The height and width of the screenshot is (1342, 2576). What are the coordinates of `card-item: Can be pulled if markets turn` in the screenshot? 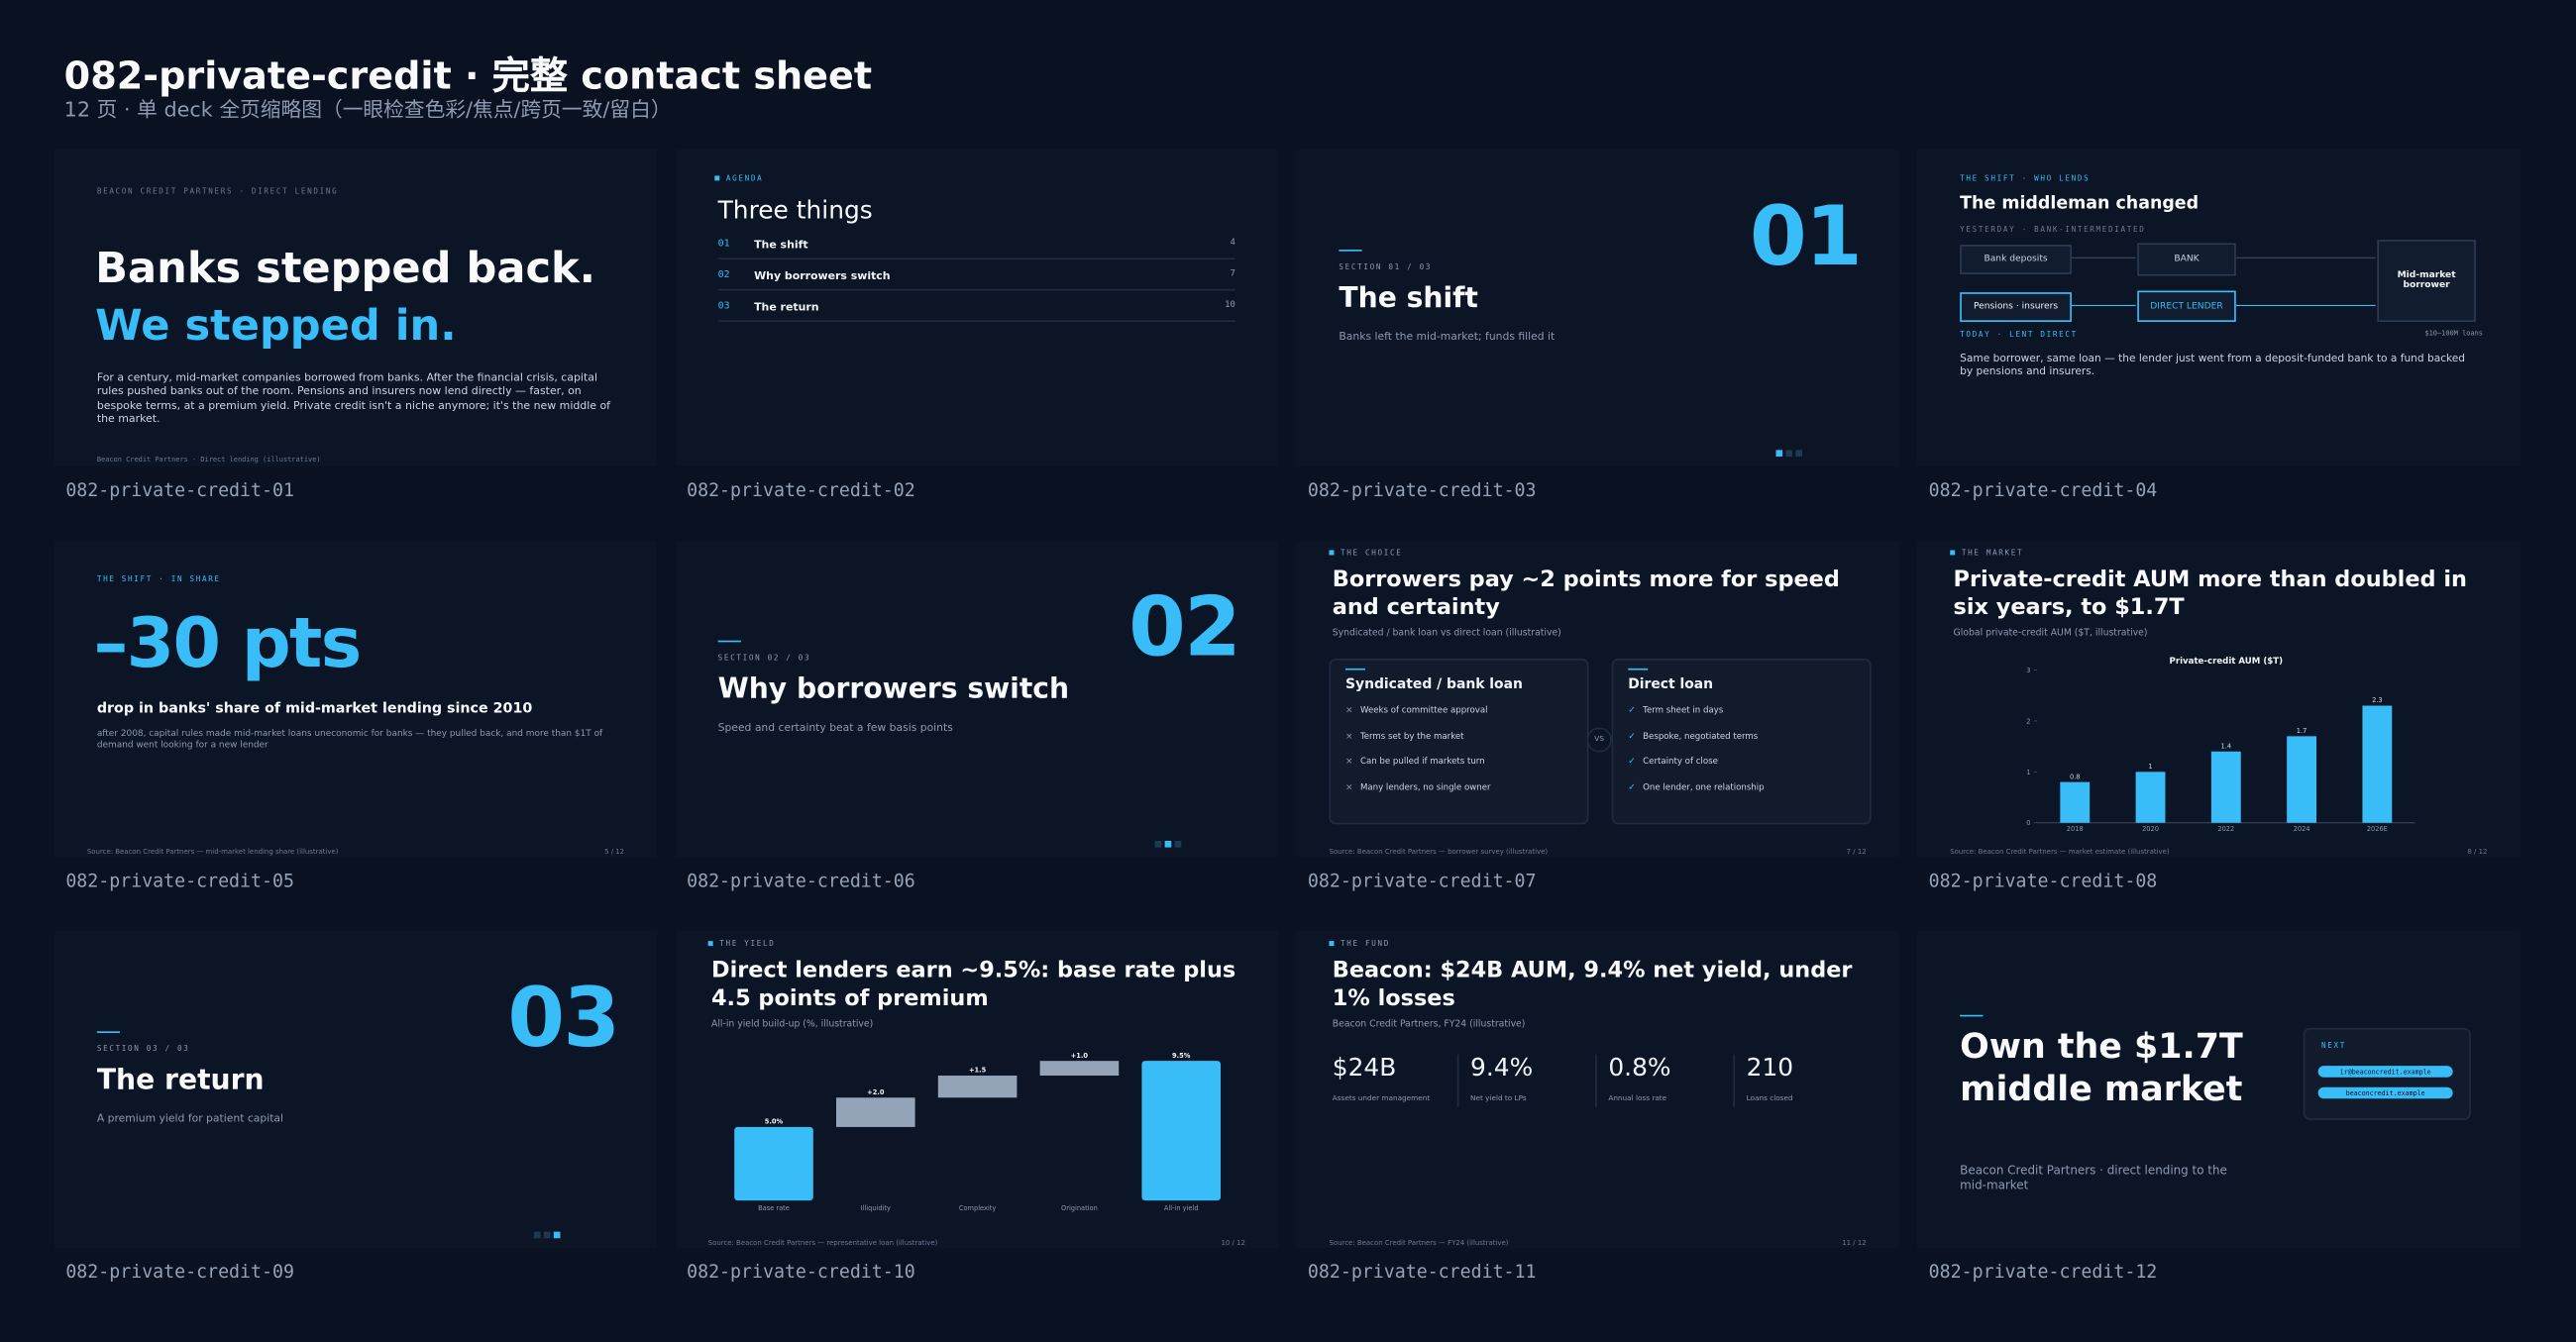 It's located at (1422, 762).